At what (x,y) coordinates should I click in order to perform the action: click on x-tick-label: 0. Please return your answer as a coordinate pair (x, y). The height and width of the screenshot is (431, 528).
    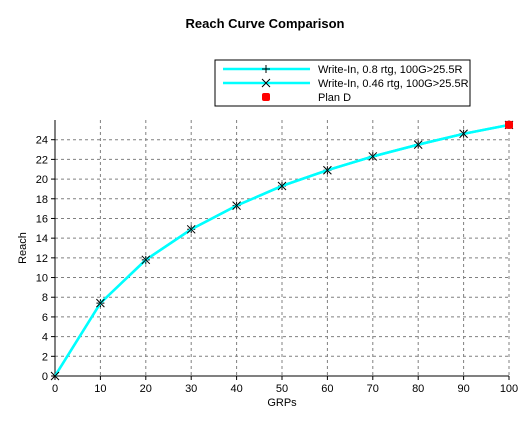
    Looking at the image, I should click on (55, 389).